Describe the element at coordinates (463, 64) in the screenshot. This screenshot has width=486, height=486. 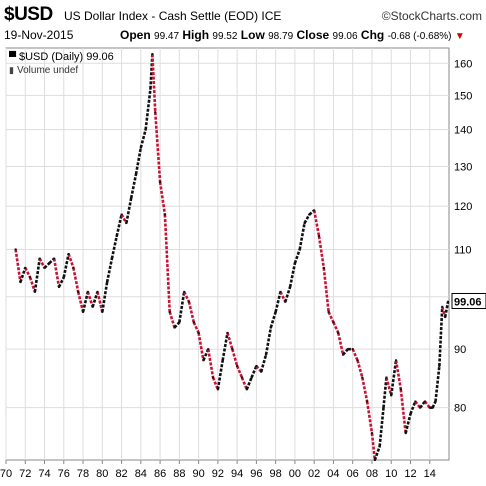
I see `y-tick-label: 160` at that location.